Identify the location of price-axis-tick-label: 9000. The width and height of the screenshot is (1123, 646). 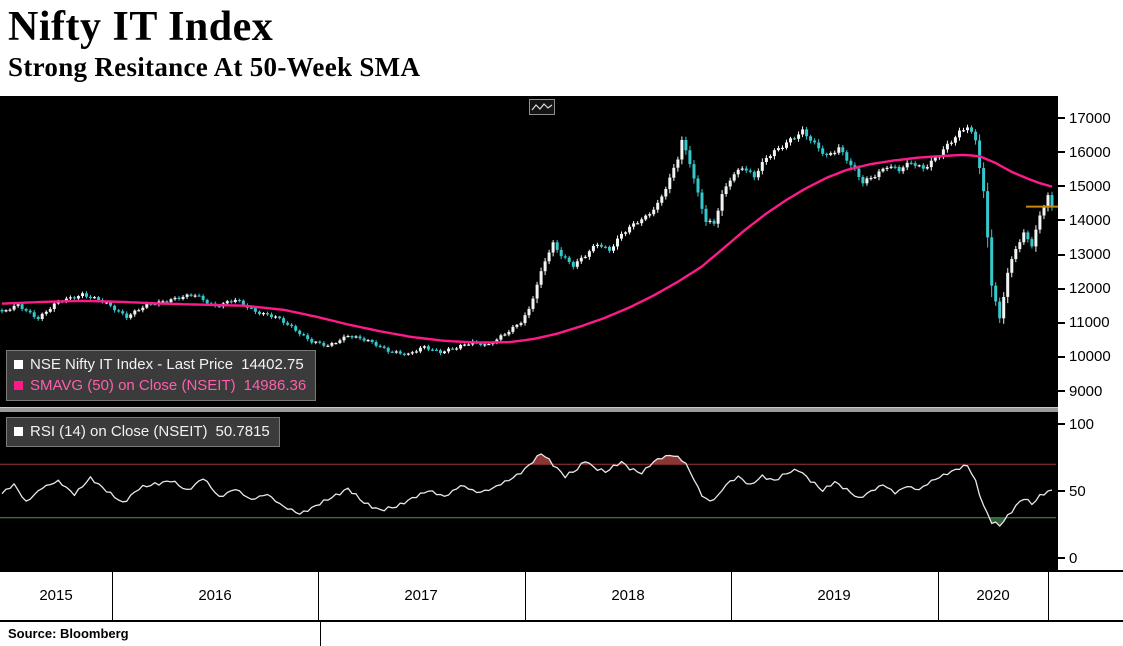
(1080, 391).